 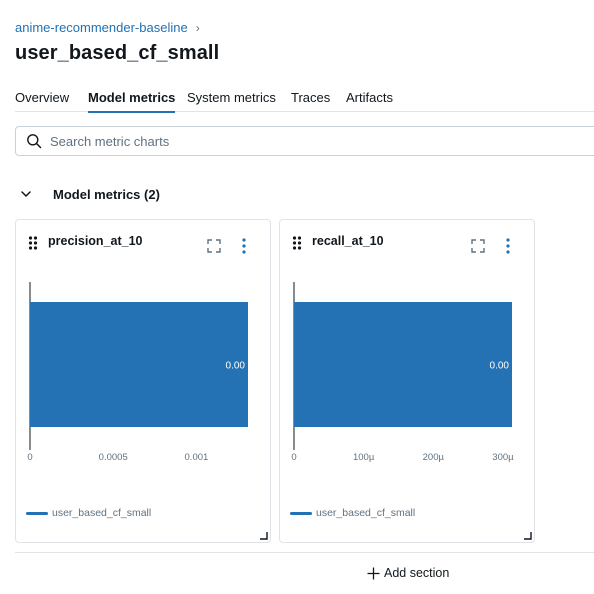 I want to click on search-icon, so click(x=34, y=141).